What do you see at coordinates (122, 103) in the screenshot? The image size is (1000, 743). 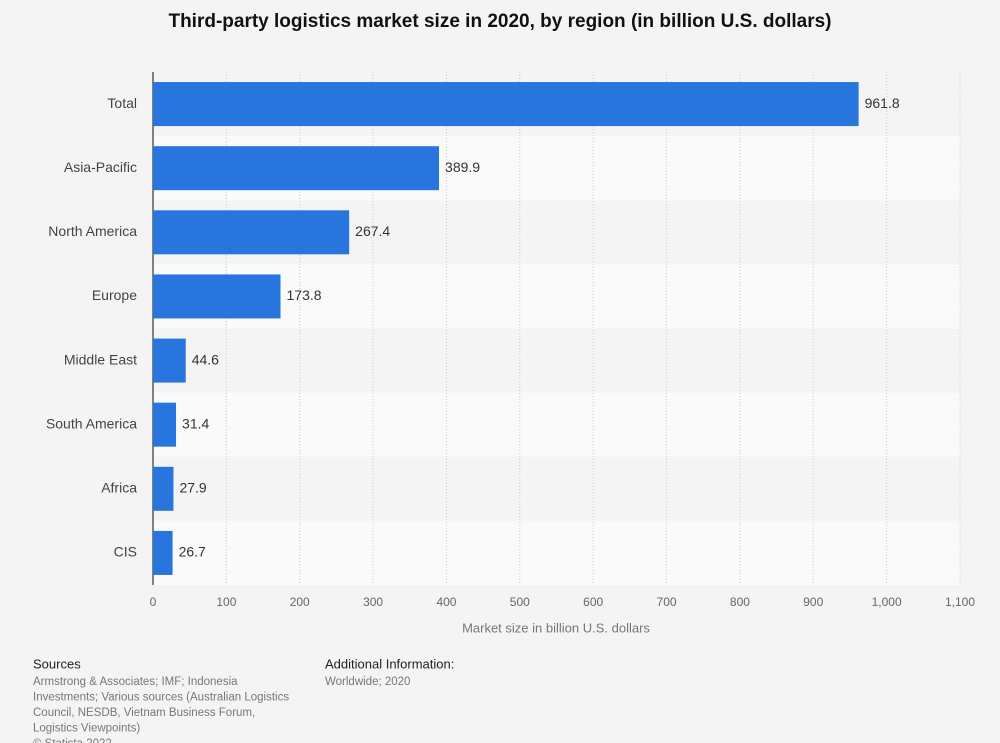 I see `y-tick-label: Total` at bounding box center [122, 103].